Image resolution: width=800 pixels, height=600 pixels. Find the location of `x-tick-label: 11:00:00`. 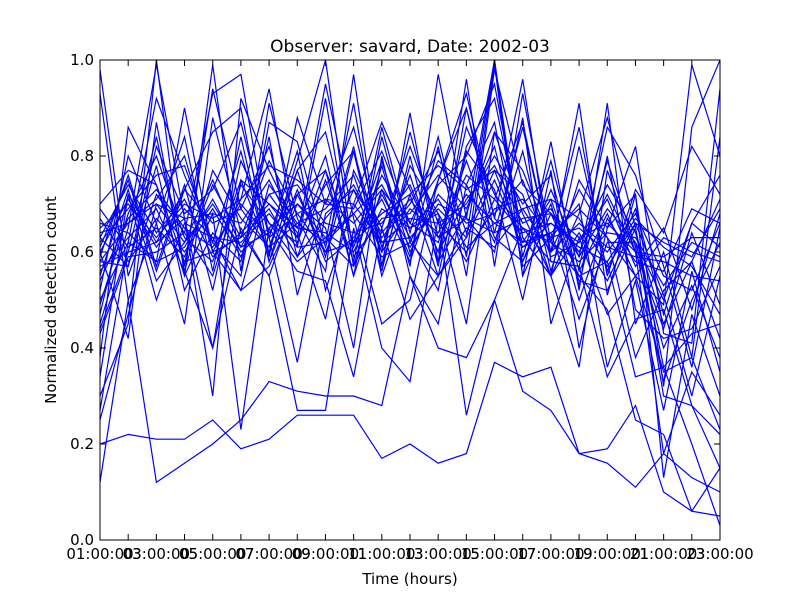

x-tick-label: 11:00:00 is located at coordinates (381, 554).